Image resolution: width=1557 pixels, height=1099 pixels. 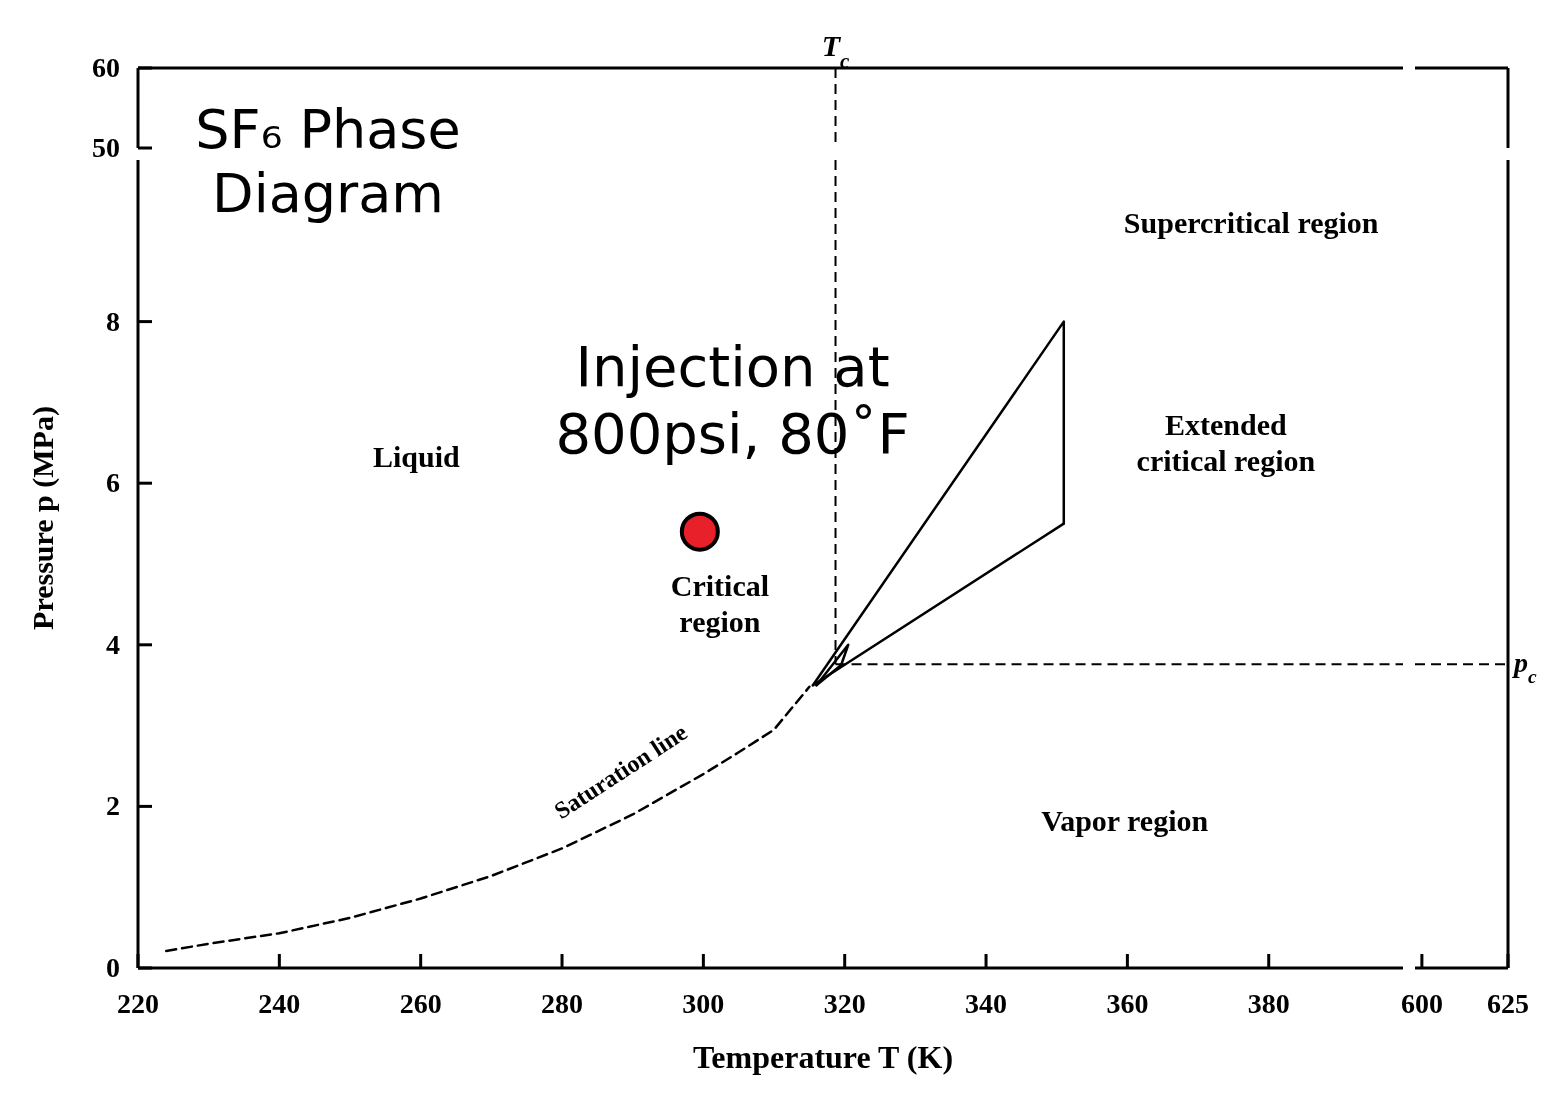 What do you see at coordinates (1524, 667) in the screenshot?
I see `ref-line-label: p$_{c}$` at bounding box center [1524, 667].